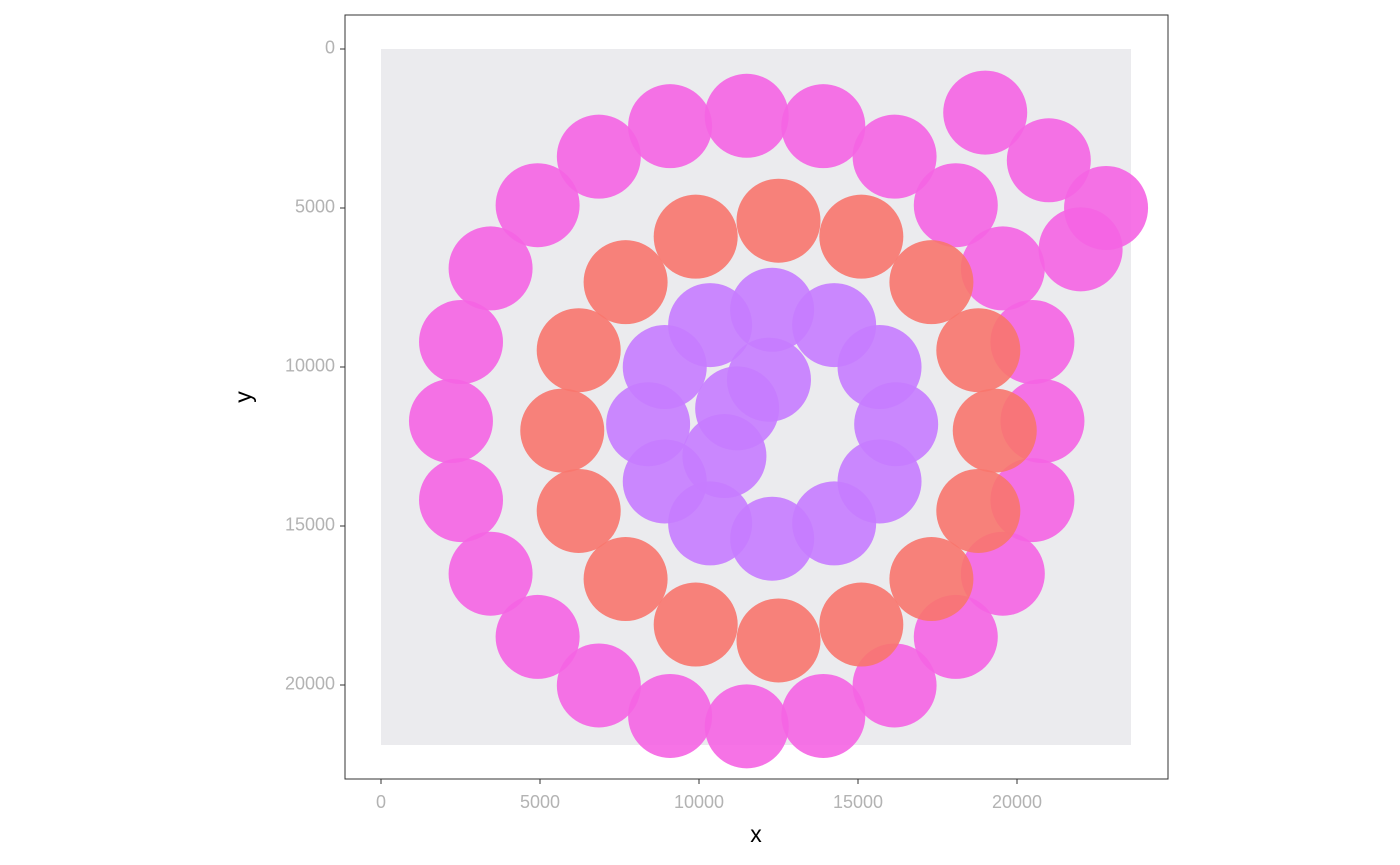 The image size is (1400, 865). Describe the element at coordinates (756, 834) in the screenshot. I see `x-axis-title: x` at that location.